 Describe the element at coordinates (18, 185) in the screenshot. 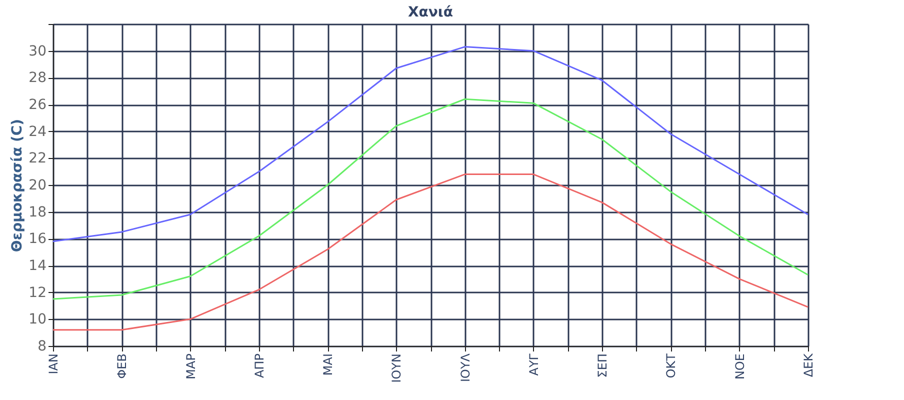

I see `y-axis-title: Θερμοκρασία (C)` at that location.